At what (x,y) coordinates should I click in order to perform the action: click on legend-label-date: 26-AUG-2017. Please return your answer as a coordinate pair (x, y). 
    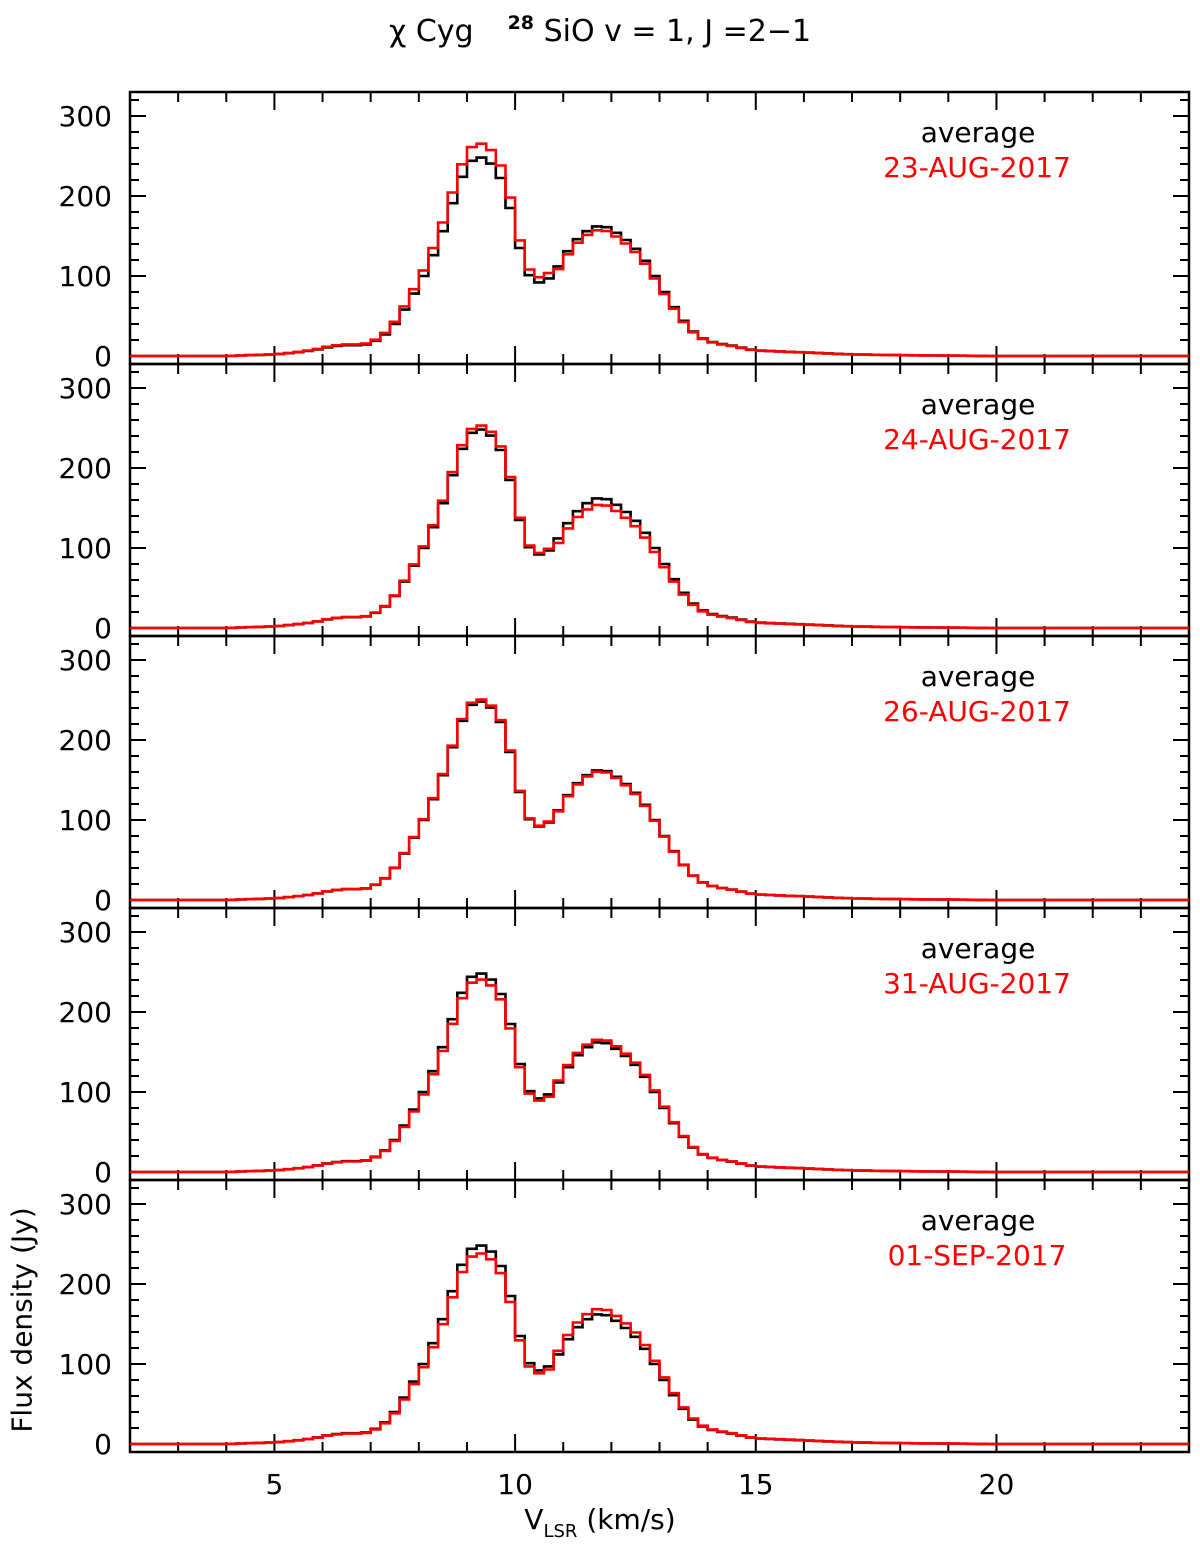
    Looking at the image, I should click on (977, 711).